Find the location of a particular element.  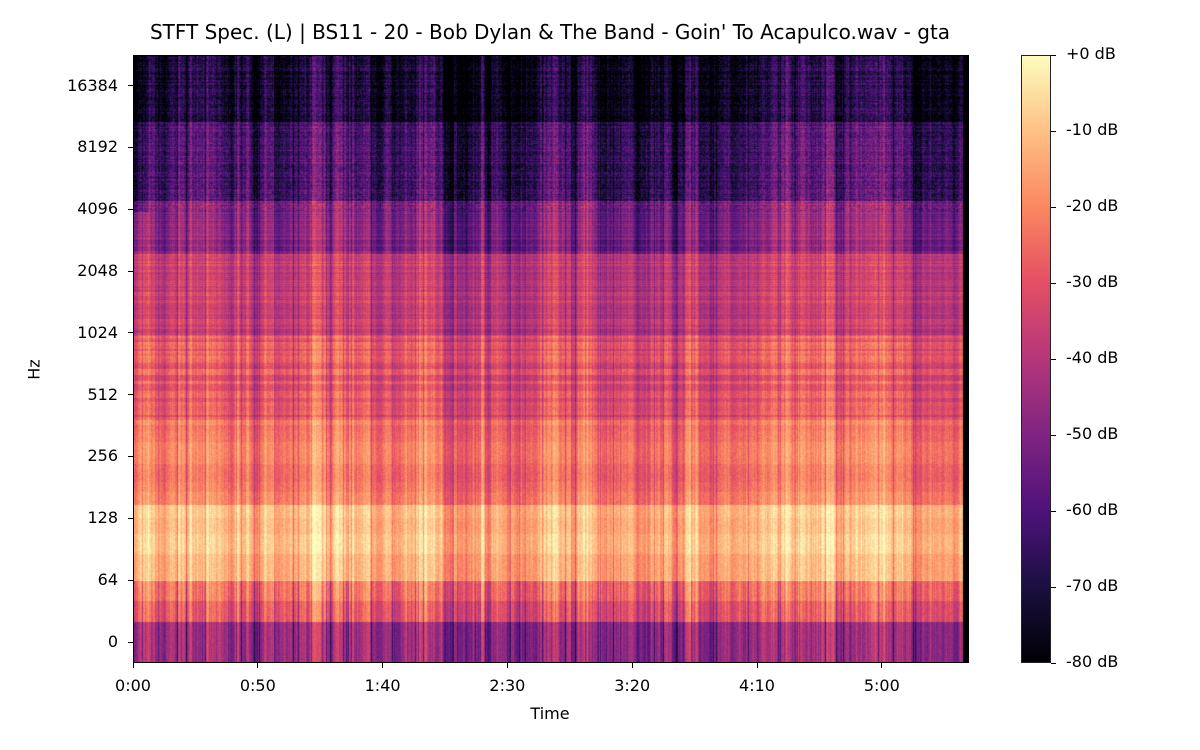

y-tick-label: 16384 is located at coordinates (92, 85).